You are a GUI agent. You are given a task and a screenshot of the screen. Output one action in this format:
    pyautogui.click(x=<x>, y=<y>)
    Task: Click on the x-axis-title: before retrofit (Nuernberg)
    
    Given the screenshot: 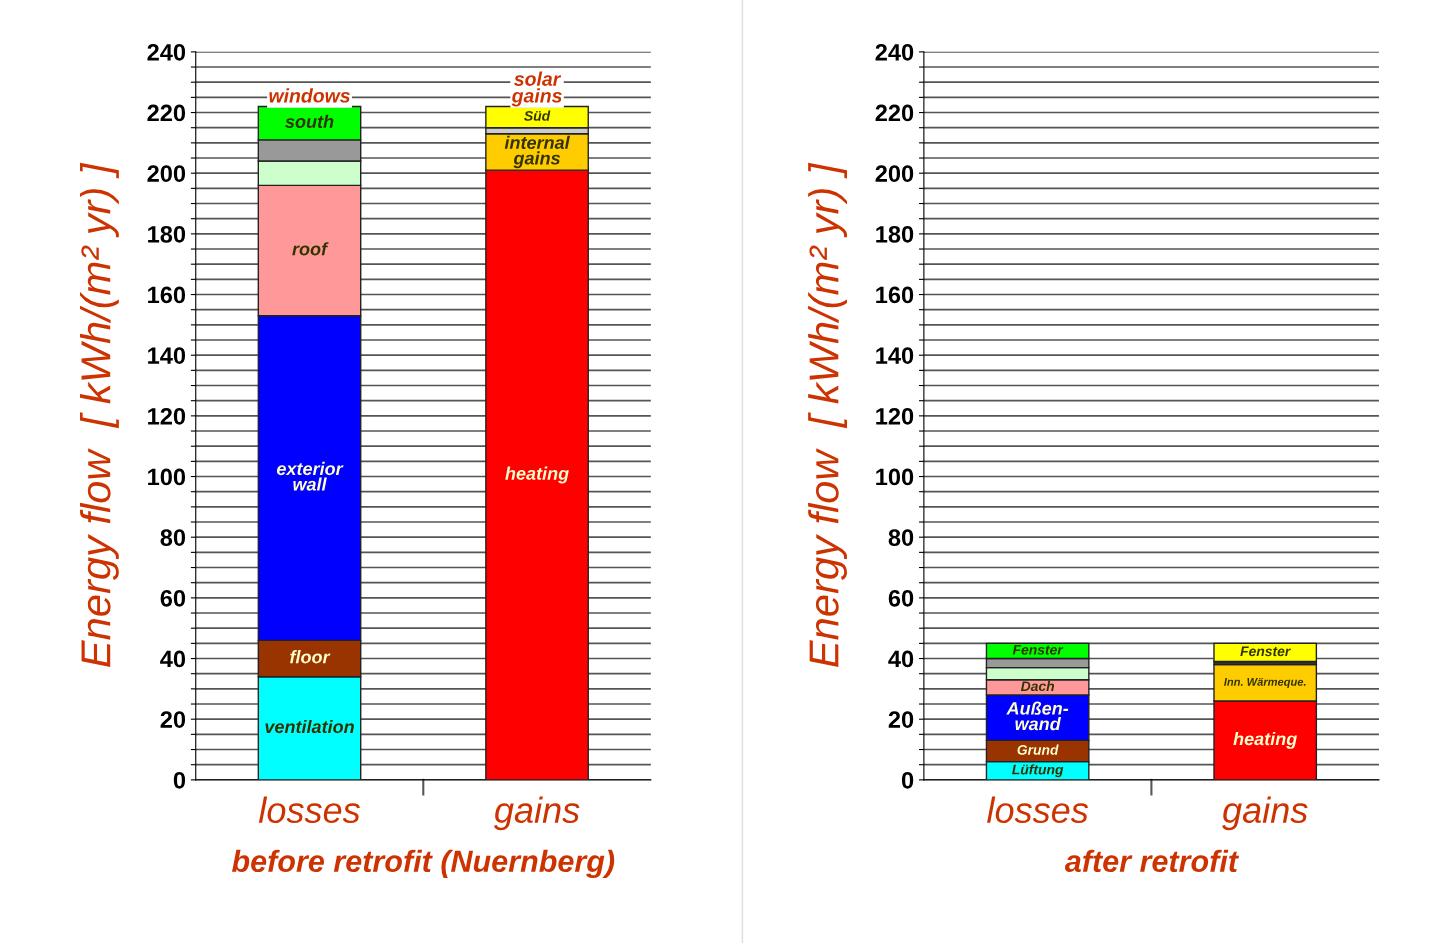 What is the action you would take?
    pyautogui.click(x=423, y=864)
    